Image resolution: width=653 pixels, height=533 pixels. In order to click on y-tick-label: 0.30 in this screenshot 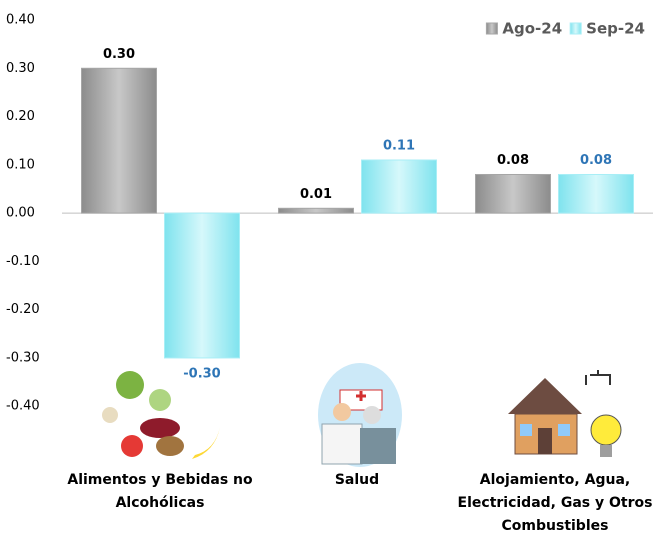, I will do `click(20, 68)`.